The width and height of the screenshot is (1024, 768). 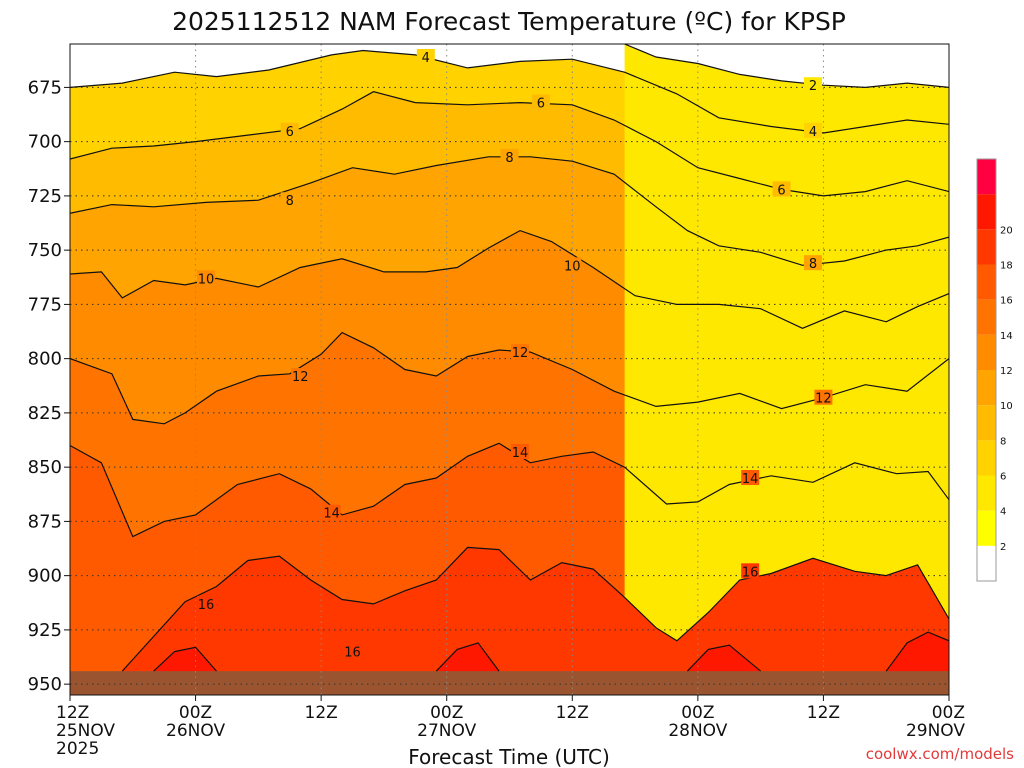 I want to click on x-tick-label: 26NOV, so click(x=195, y=731).